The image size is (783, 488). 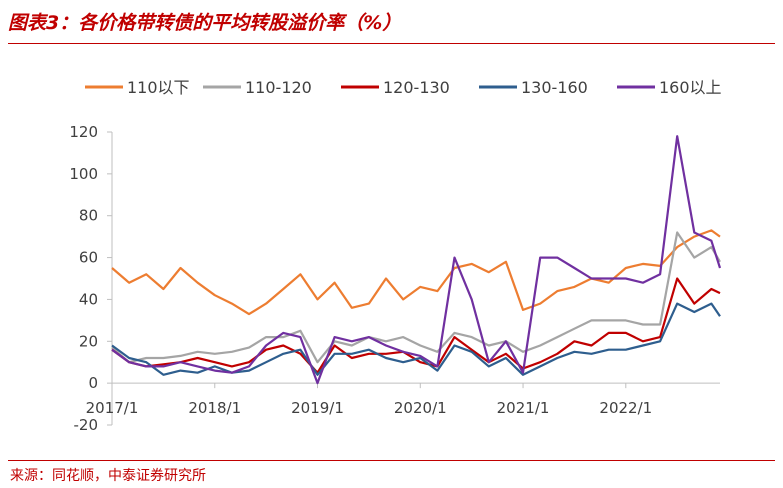 I want to click on title-divider, so click(x=391, y=43).